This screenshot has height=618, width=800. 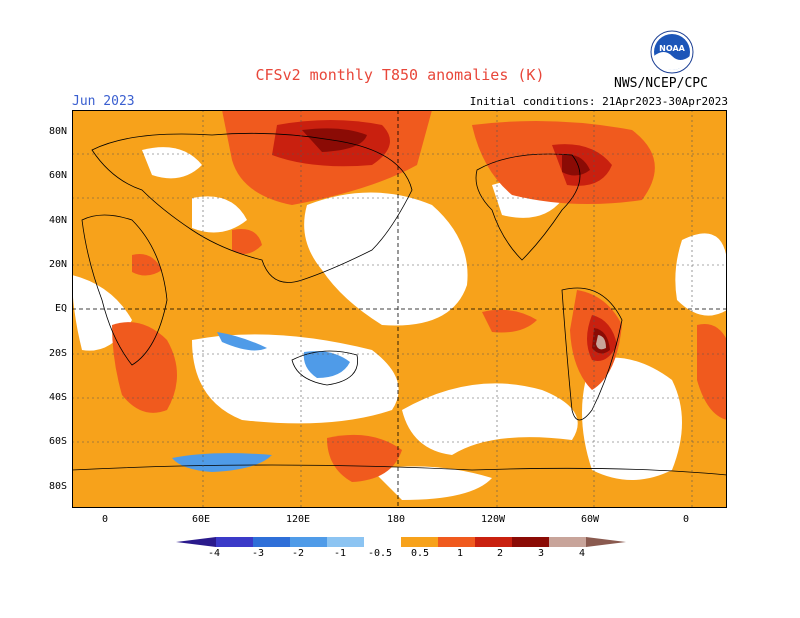 I want to click on lon-label: 60W, so click(x=590, y=519).